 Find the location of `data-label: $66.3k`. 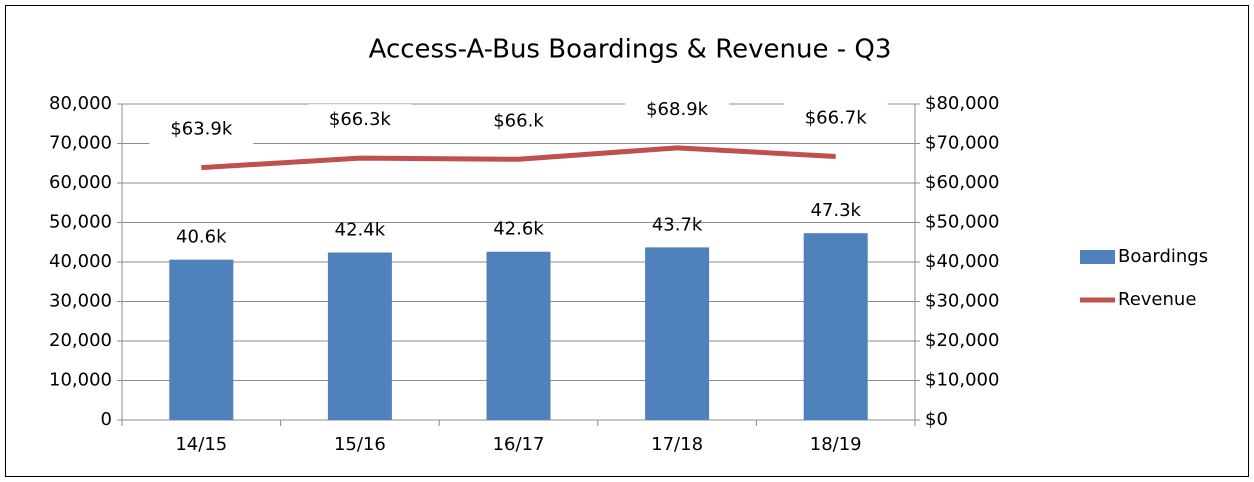

data-label: $66.3k is located at coordinates (360, 119).